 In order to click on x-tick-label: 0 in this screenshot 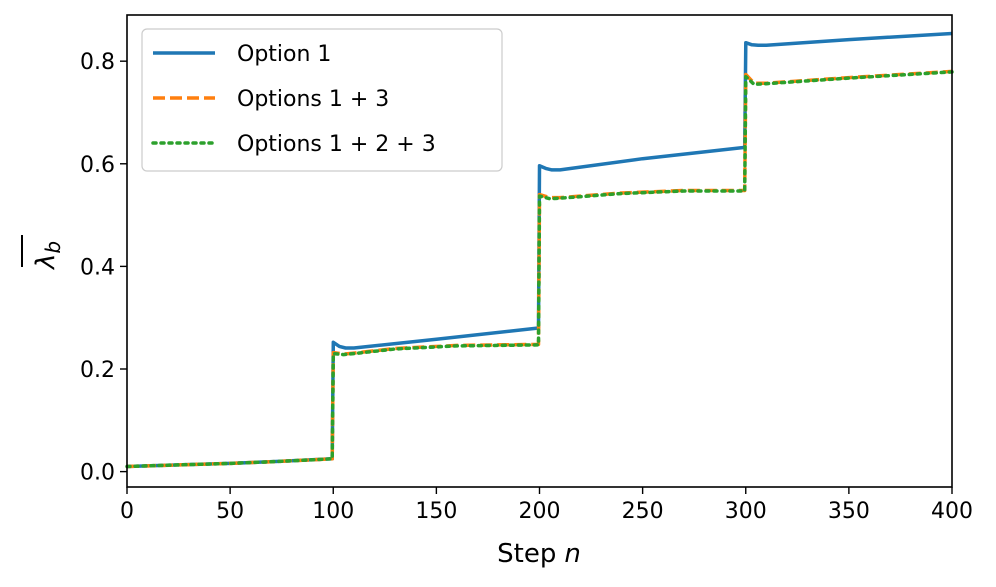, I will do `click(127, 511)`.